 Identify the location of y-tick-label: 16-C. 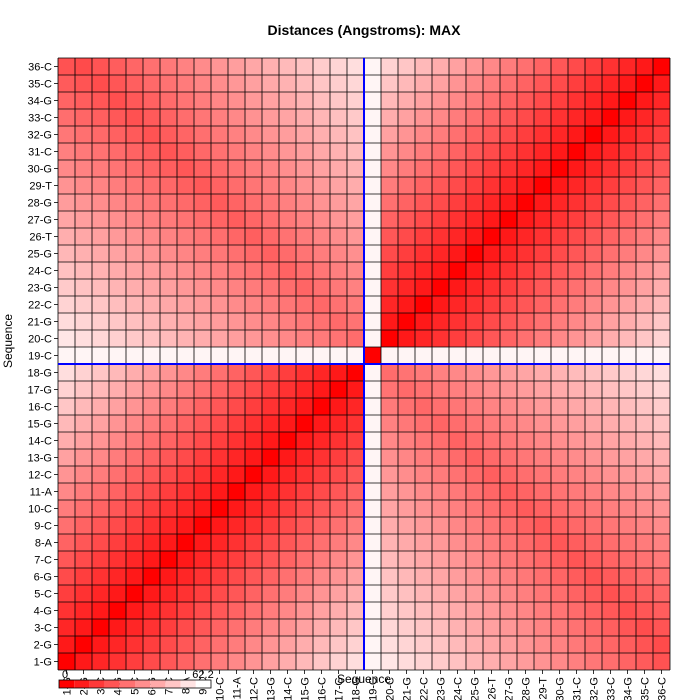
(40, 408).